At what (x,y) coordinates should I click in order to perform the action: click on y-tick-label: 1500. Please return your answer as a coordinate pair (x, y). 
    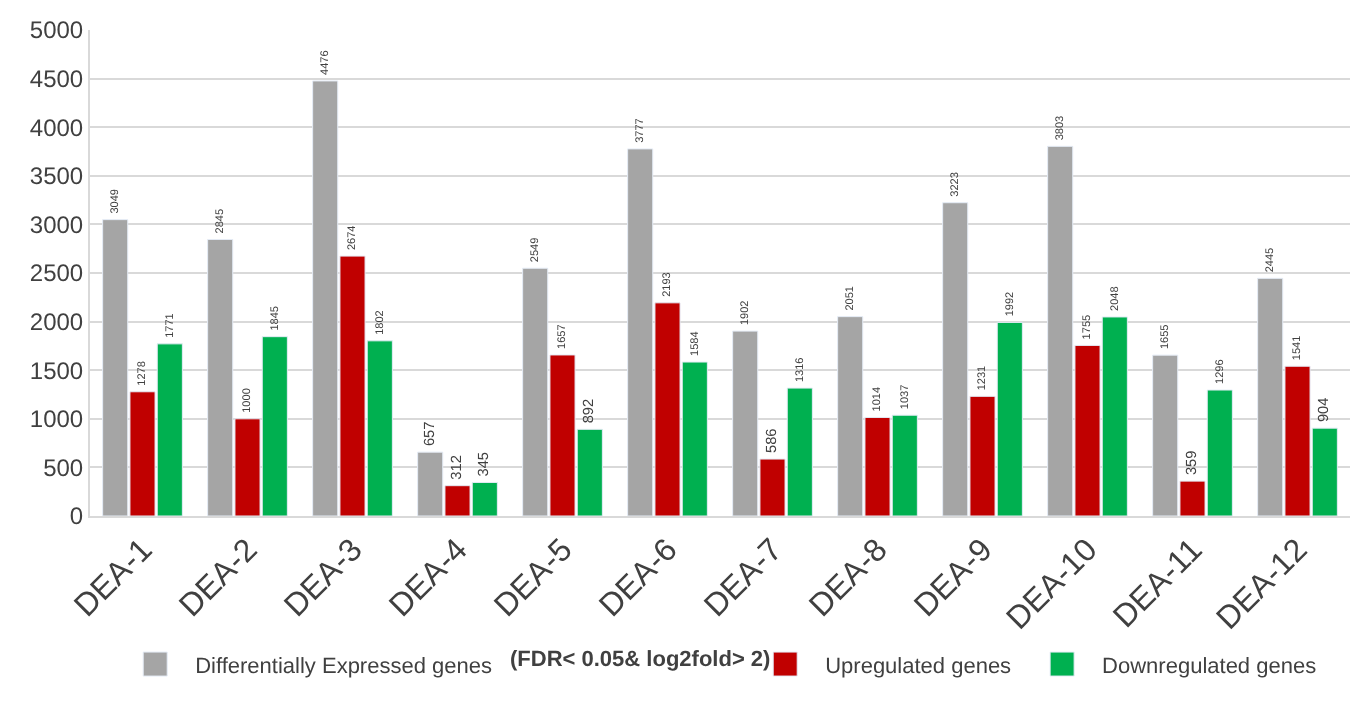
    Looking at the image, I should click on (56, 370).